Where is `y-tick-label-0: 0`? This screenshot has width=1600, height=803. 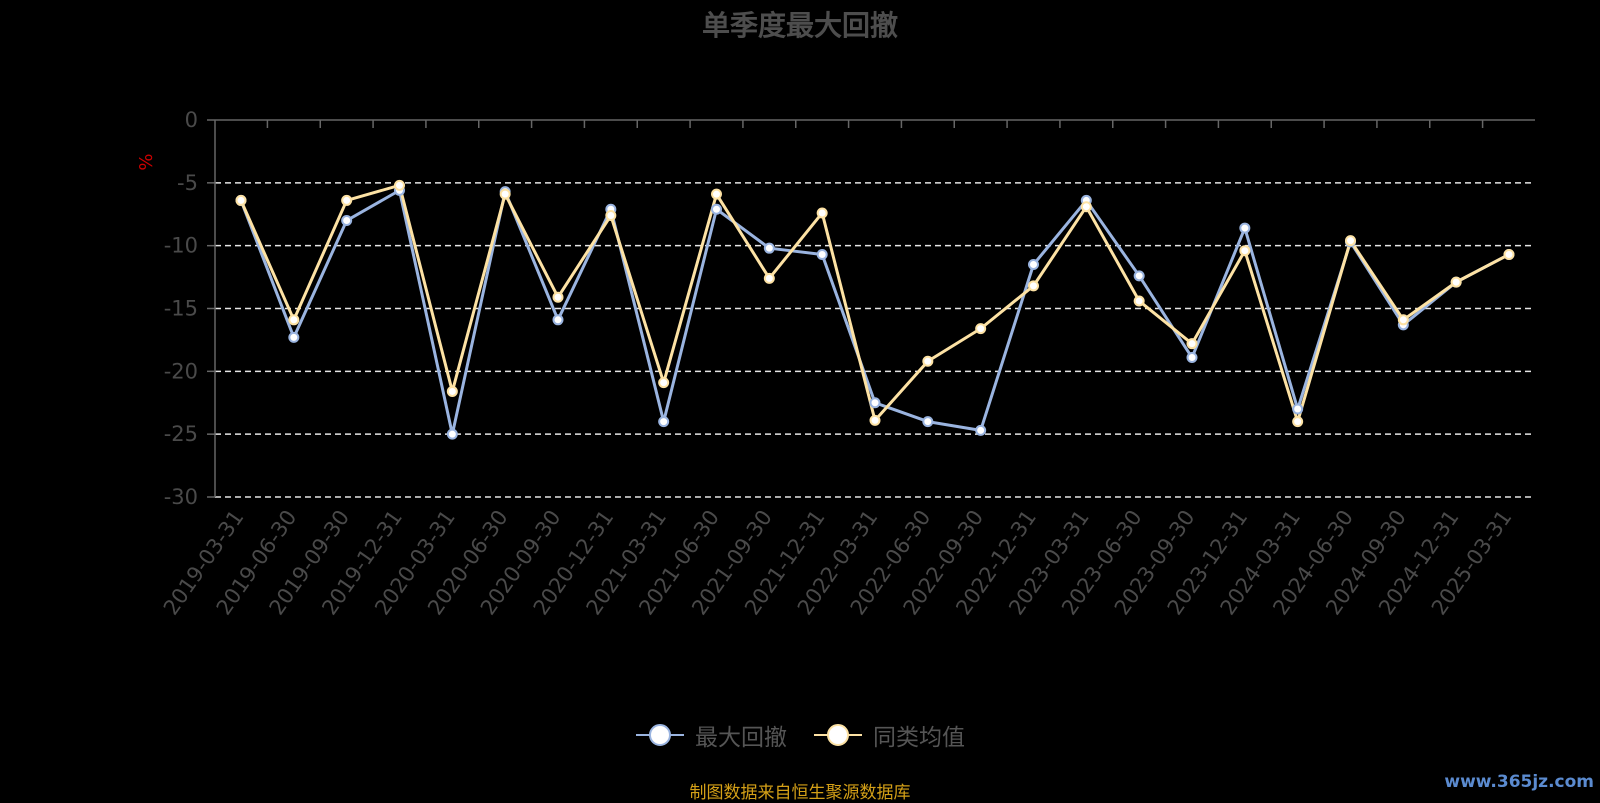
y-tick-label-0: 0 is located at coordinates (191, 120).